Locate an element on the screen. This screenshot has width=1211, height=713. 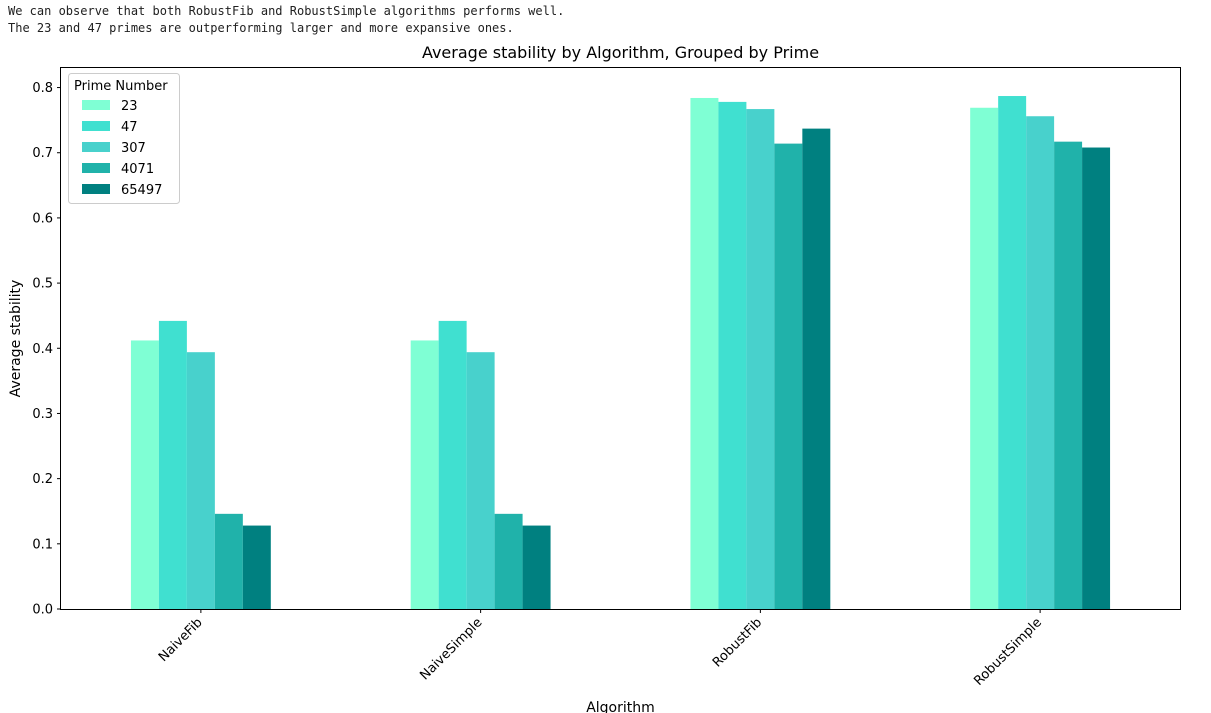
x-tick-label: RobustSimple is located at coordinates (1008, 652).